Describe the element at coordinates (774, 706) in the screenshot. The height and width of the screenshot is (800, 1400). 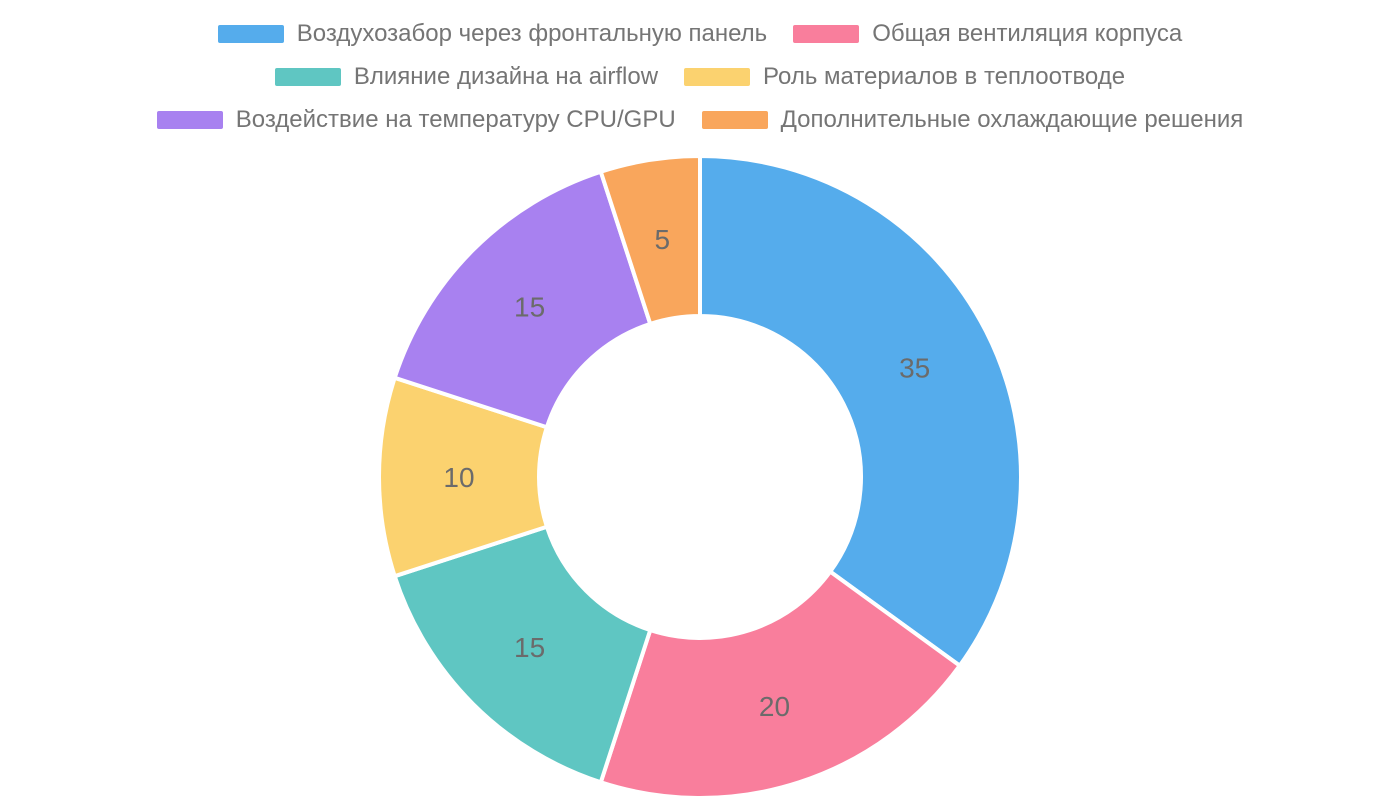
I see `slice-value-label: 20` at that location.